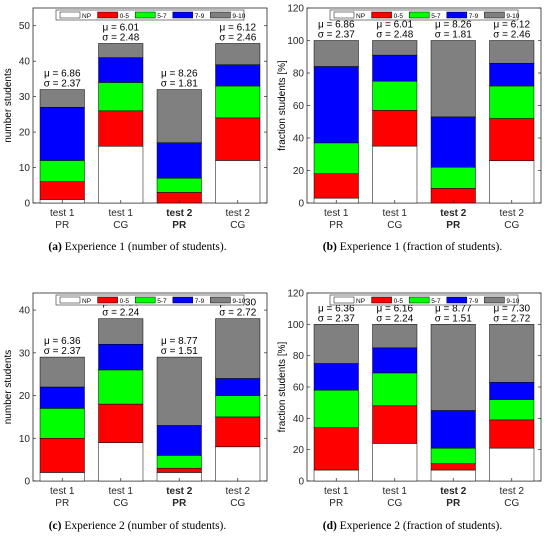 The width and height of the screenshot is (550, 536). I want to click on y-tick-label: 100, so click(295, 325).